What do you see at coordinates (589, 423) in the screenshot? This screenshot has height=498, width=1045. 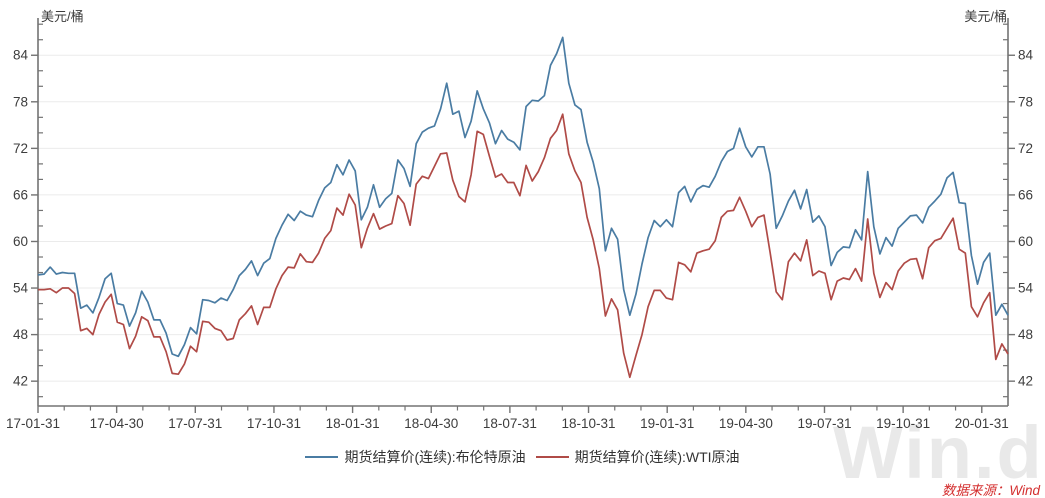 I see `svg-text: 18-10-31` at bounding box center [589, 423].